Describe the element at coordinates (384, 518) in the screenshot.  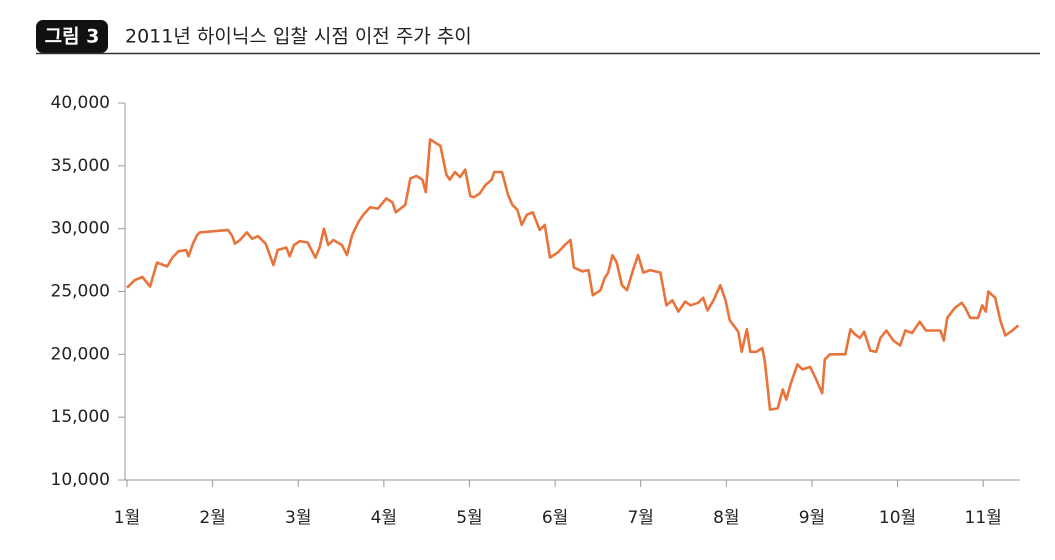
I see `x-tick-label: 4월` at that location.